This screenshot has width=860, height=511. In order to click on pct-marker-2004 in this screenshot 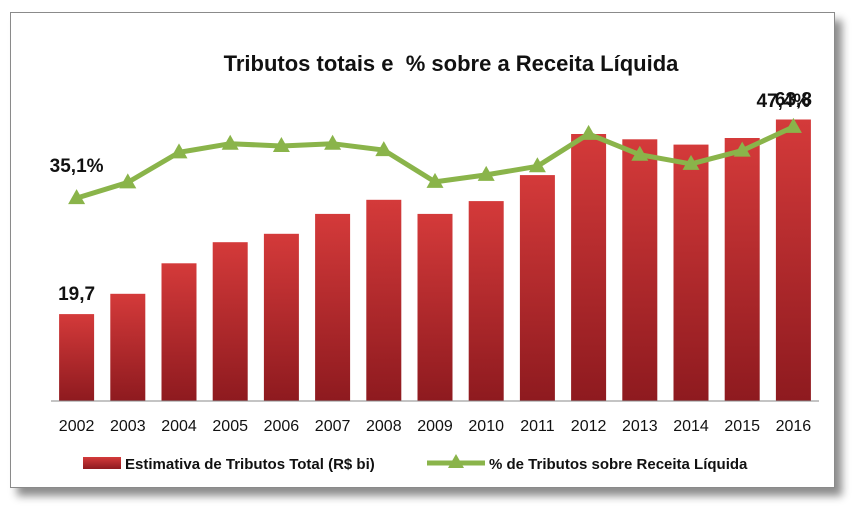, I will do `click(179, 151)`.